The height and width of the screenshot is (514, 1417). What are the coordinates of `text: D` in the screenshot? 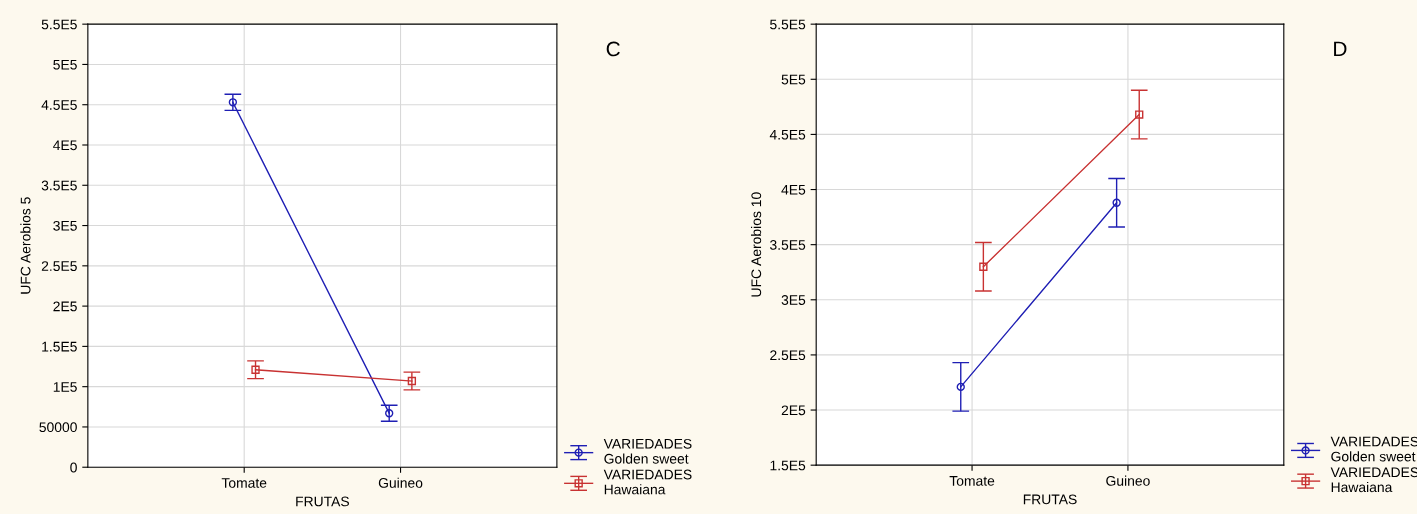 It's located at (1340, 49).